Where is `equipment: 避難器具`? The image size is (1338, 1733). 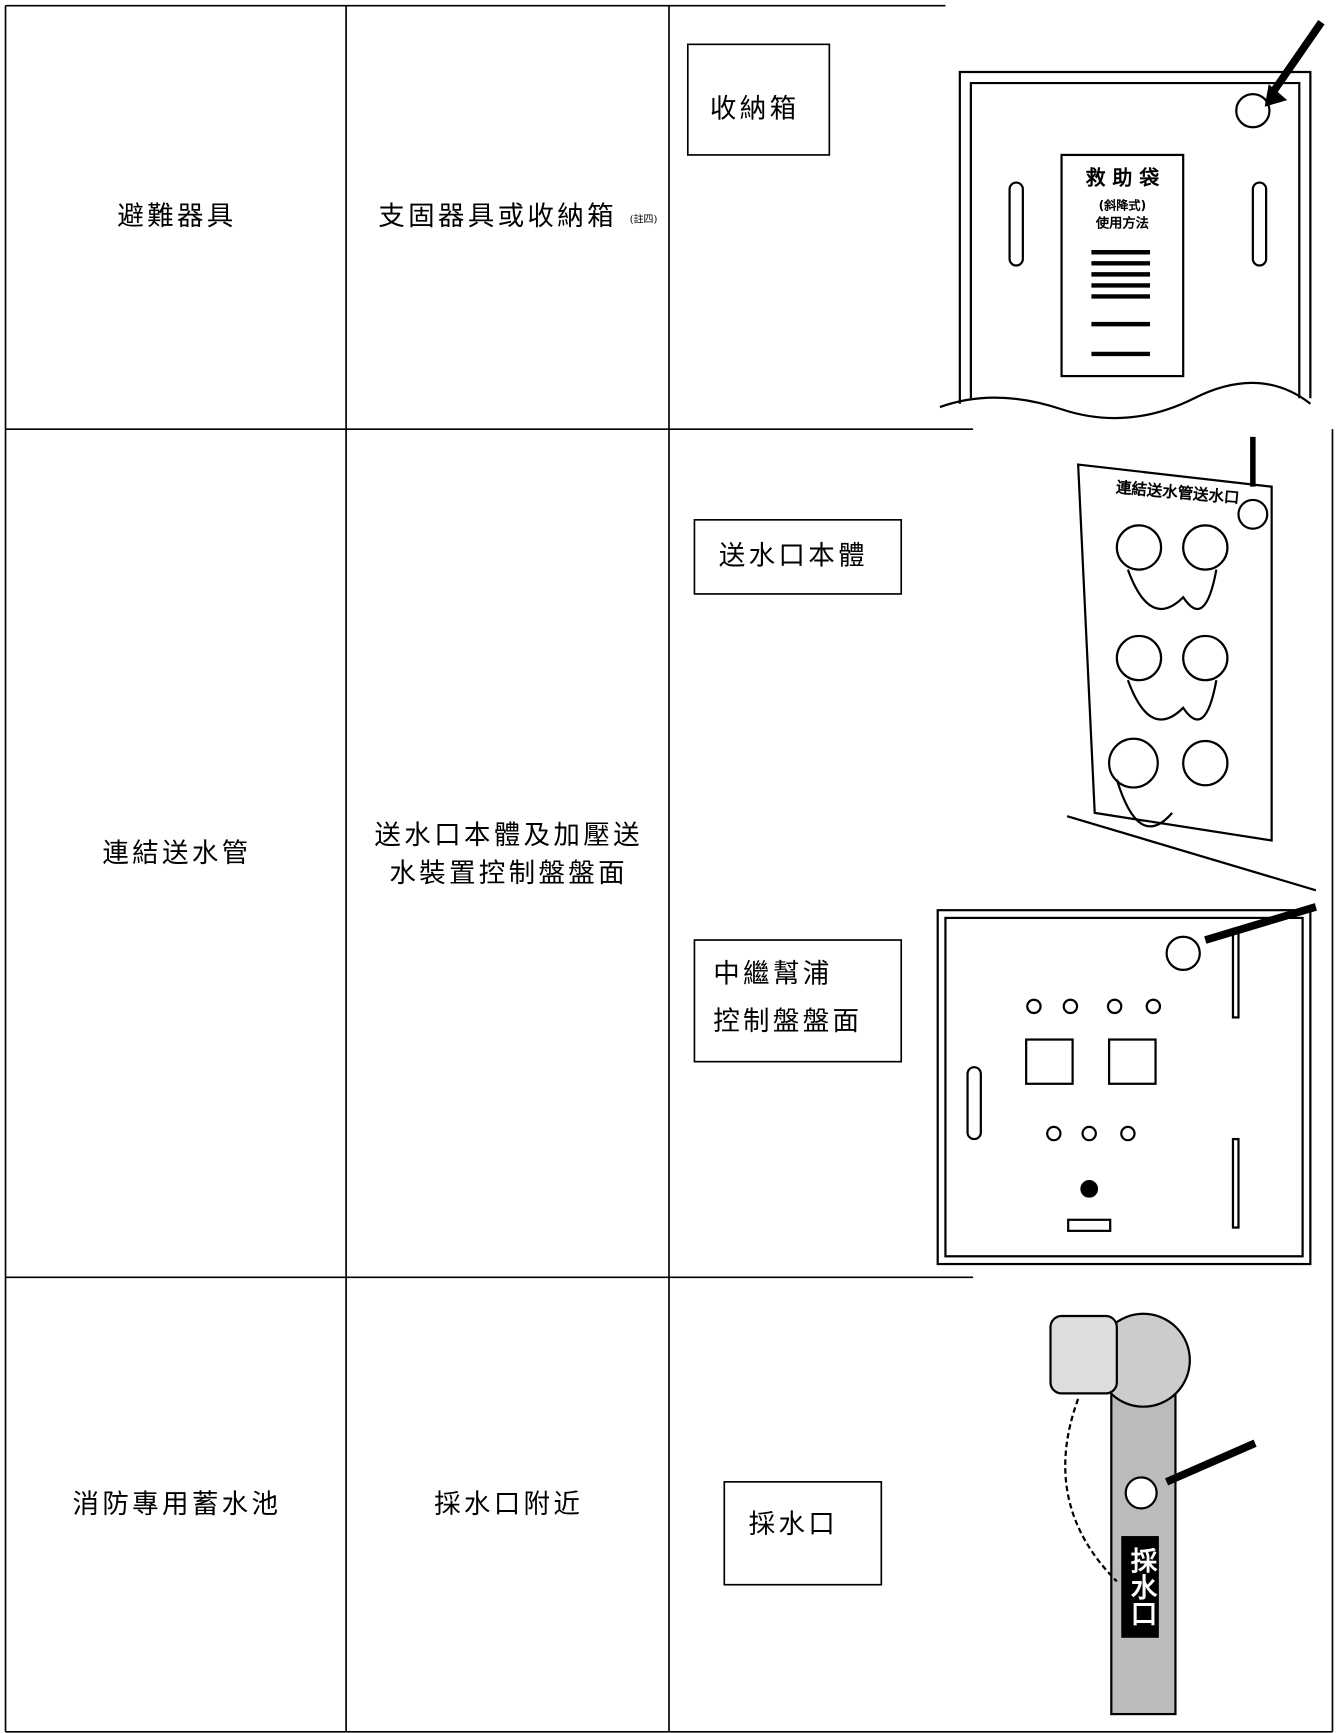
equipment: 避難器具 is located at coordinates (176, 216).